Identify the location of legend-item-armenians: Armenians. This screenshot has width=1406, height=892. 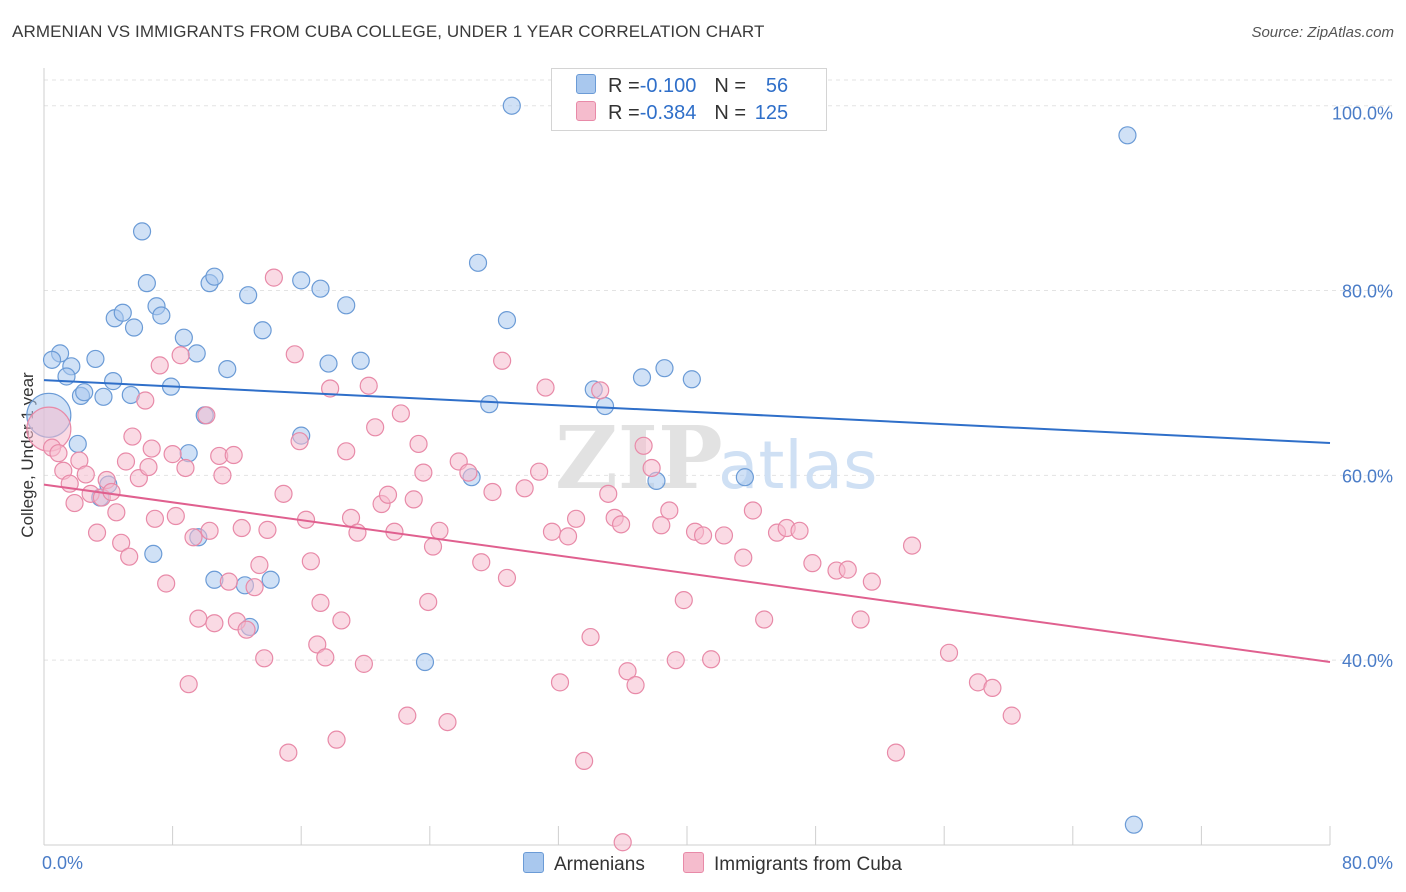
(584, 864).